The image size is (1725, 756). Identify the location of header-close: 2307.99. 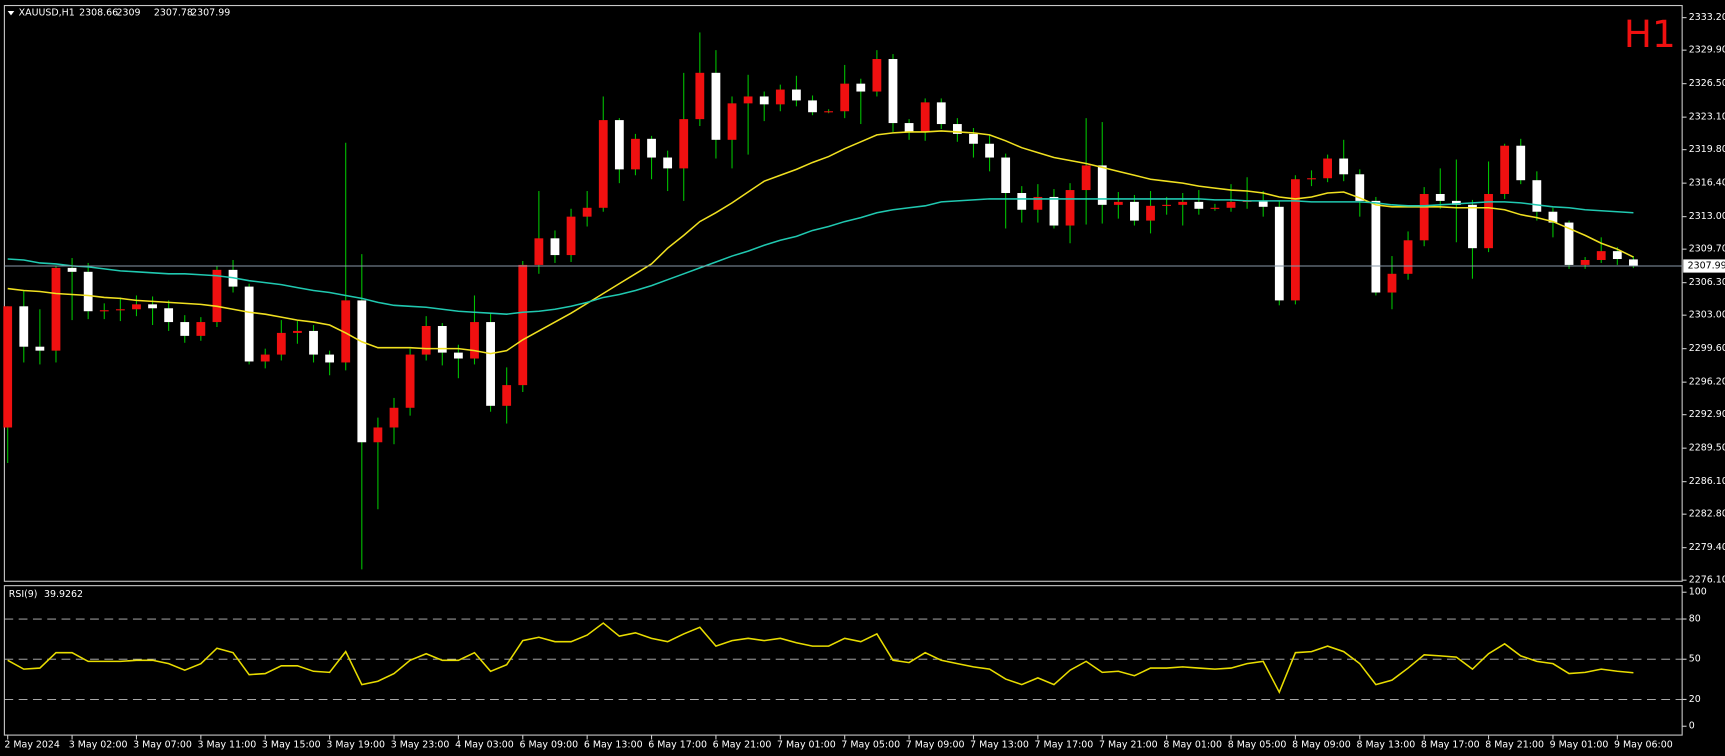
(210, 13).